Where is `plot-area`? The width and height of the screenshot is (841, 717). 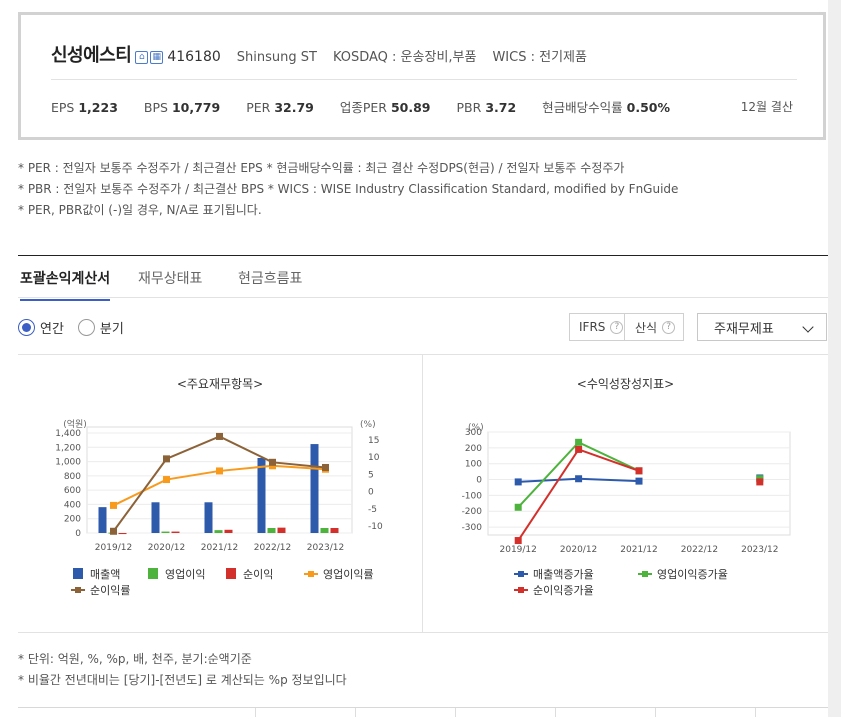
plot-area is located at coordinates (219, 480).